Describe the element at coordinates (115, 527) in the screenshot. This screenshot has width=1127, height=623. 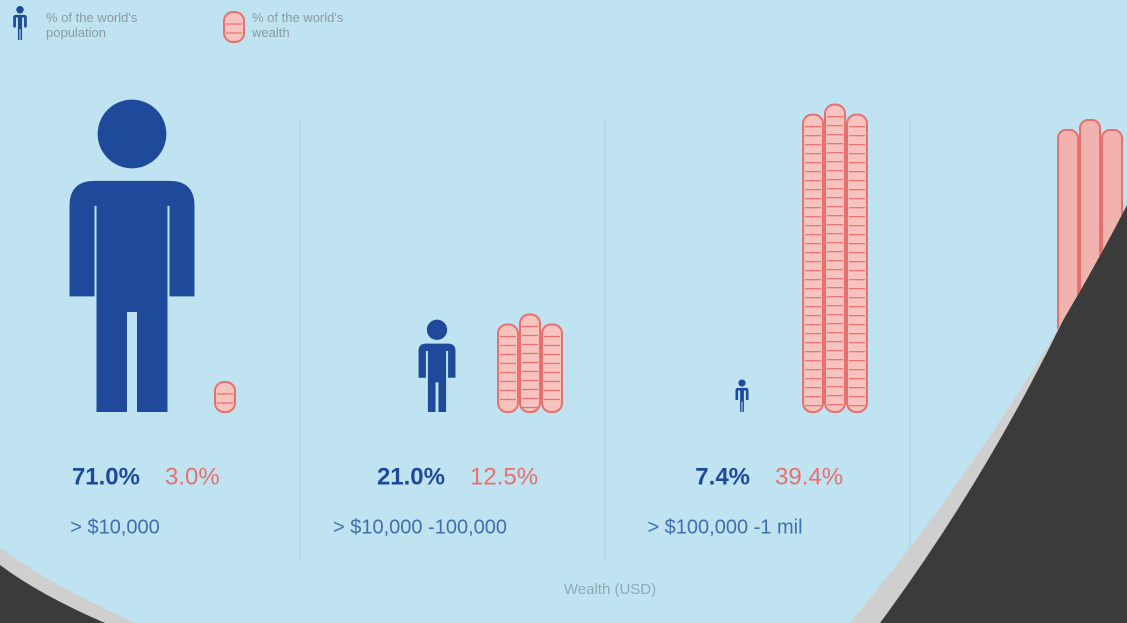
I see `category-label: > $10,000` at that location.